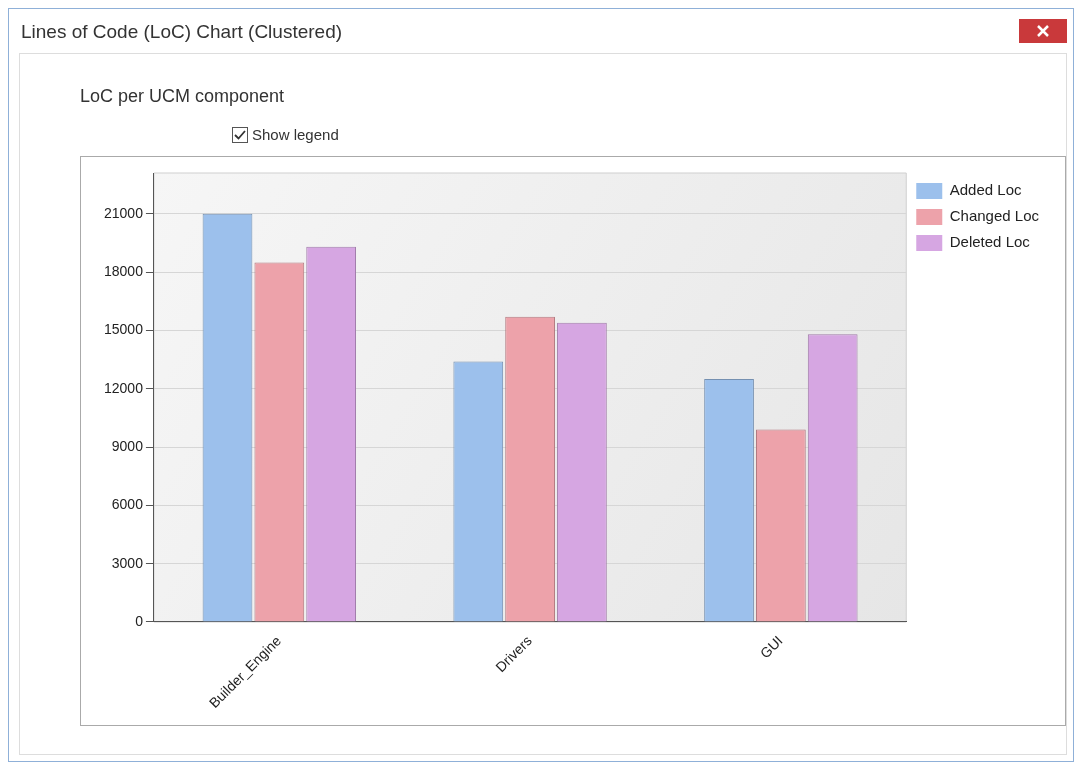 The image size is (1074, 762). I want to click on text: Show legend, so click(295, 134).